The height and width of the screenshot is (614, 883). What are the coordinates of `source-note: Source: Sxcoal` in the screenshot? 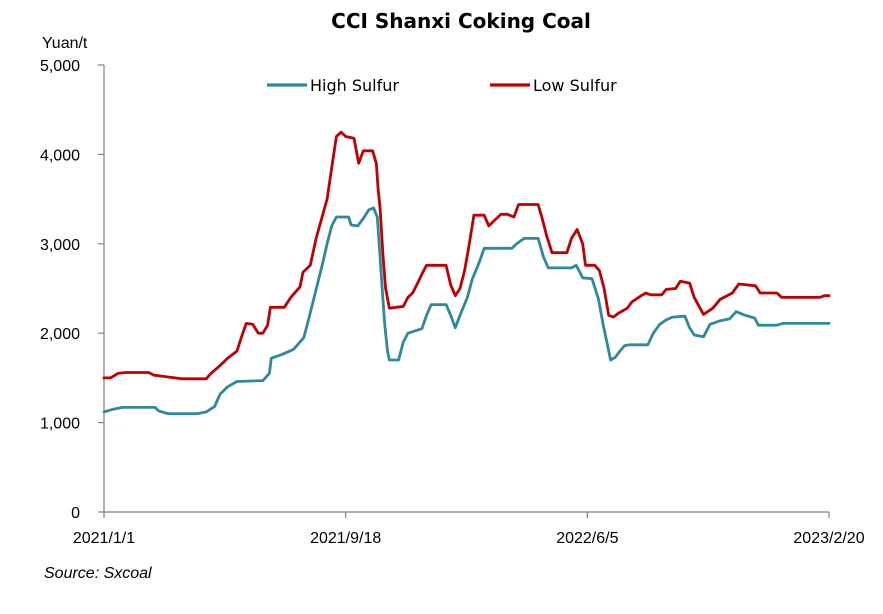 It's located at (98, 573).